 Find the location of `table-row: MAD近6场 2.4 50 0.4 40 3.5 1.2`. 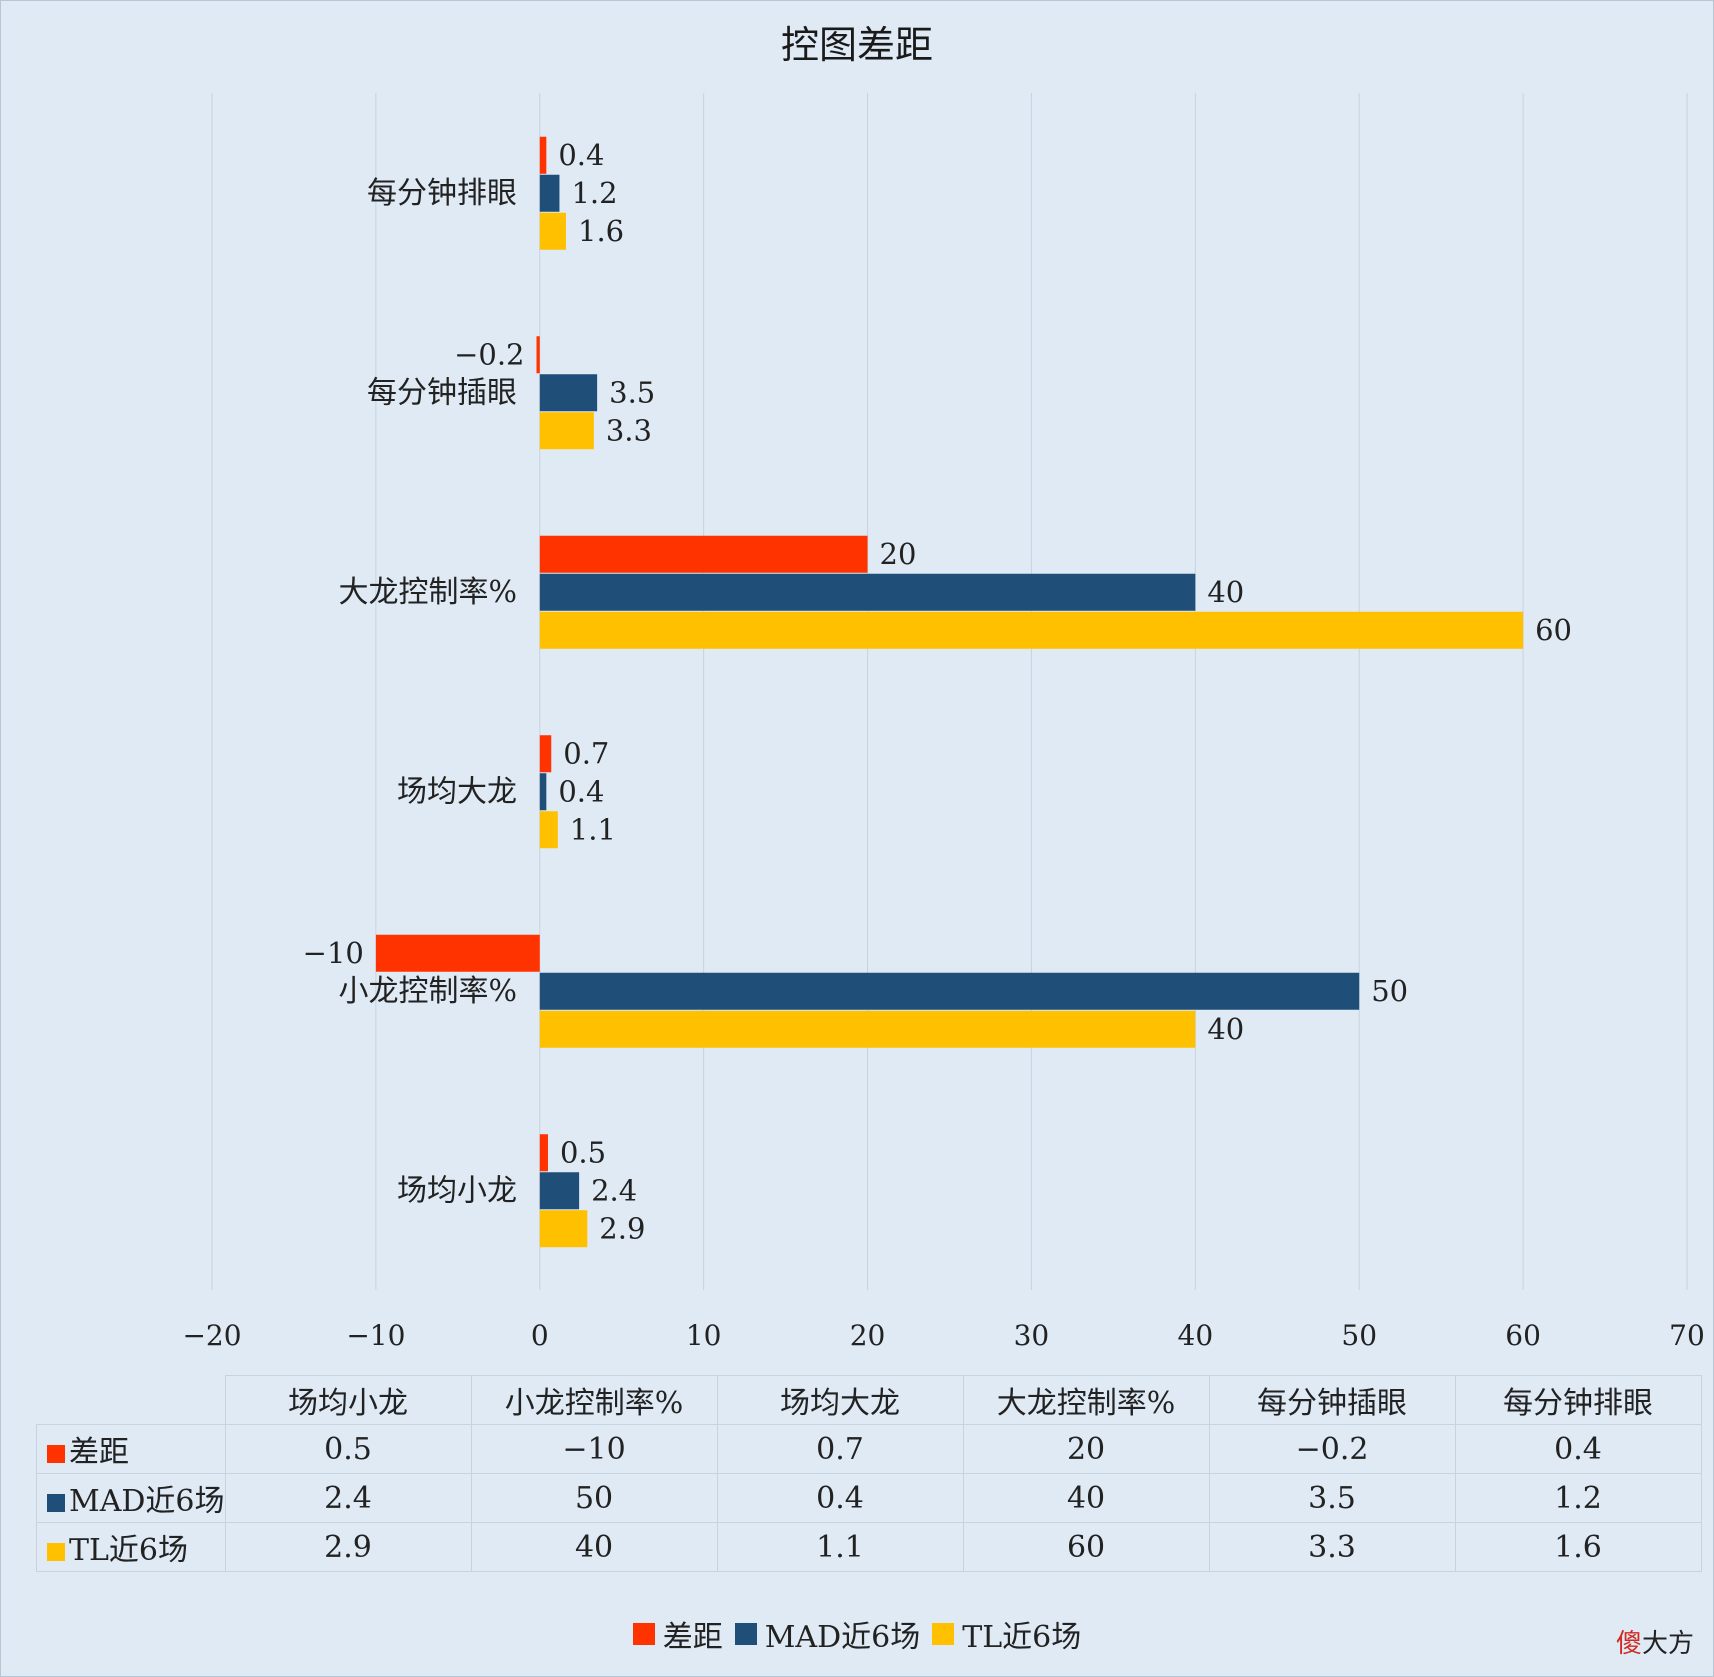

table-row: MAD近6场 2.4 50 0.4 40 3.5 1.2 is located at coordinates (869, 1498).